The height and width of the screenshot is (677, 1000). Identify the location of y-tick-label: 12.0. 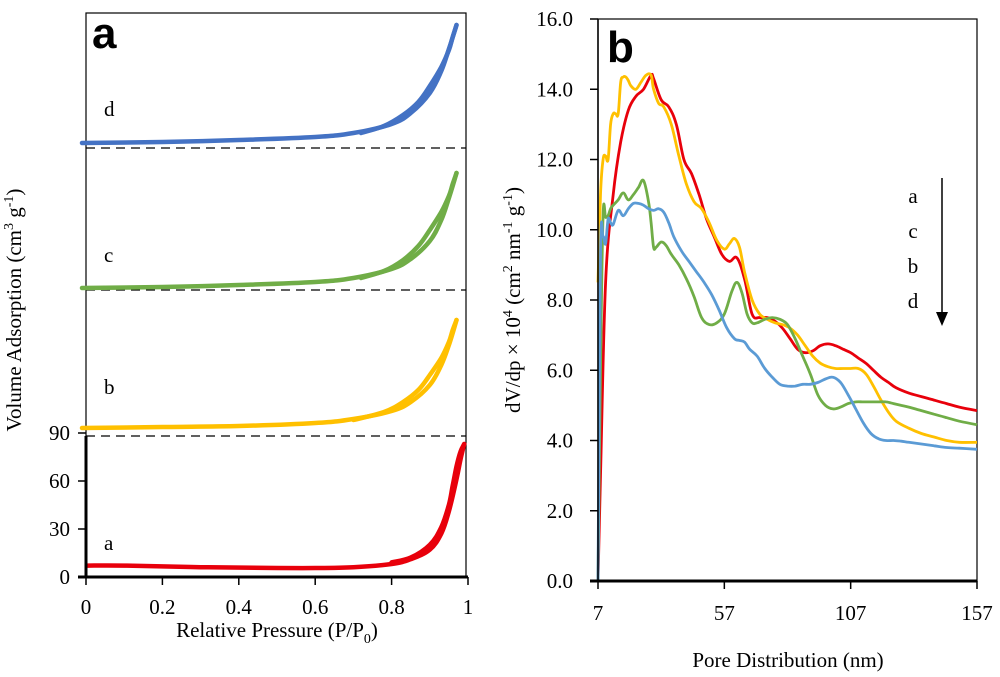
(554, 160).